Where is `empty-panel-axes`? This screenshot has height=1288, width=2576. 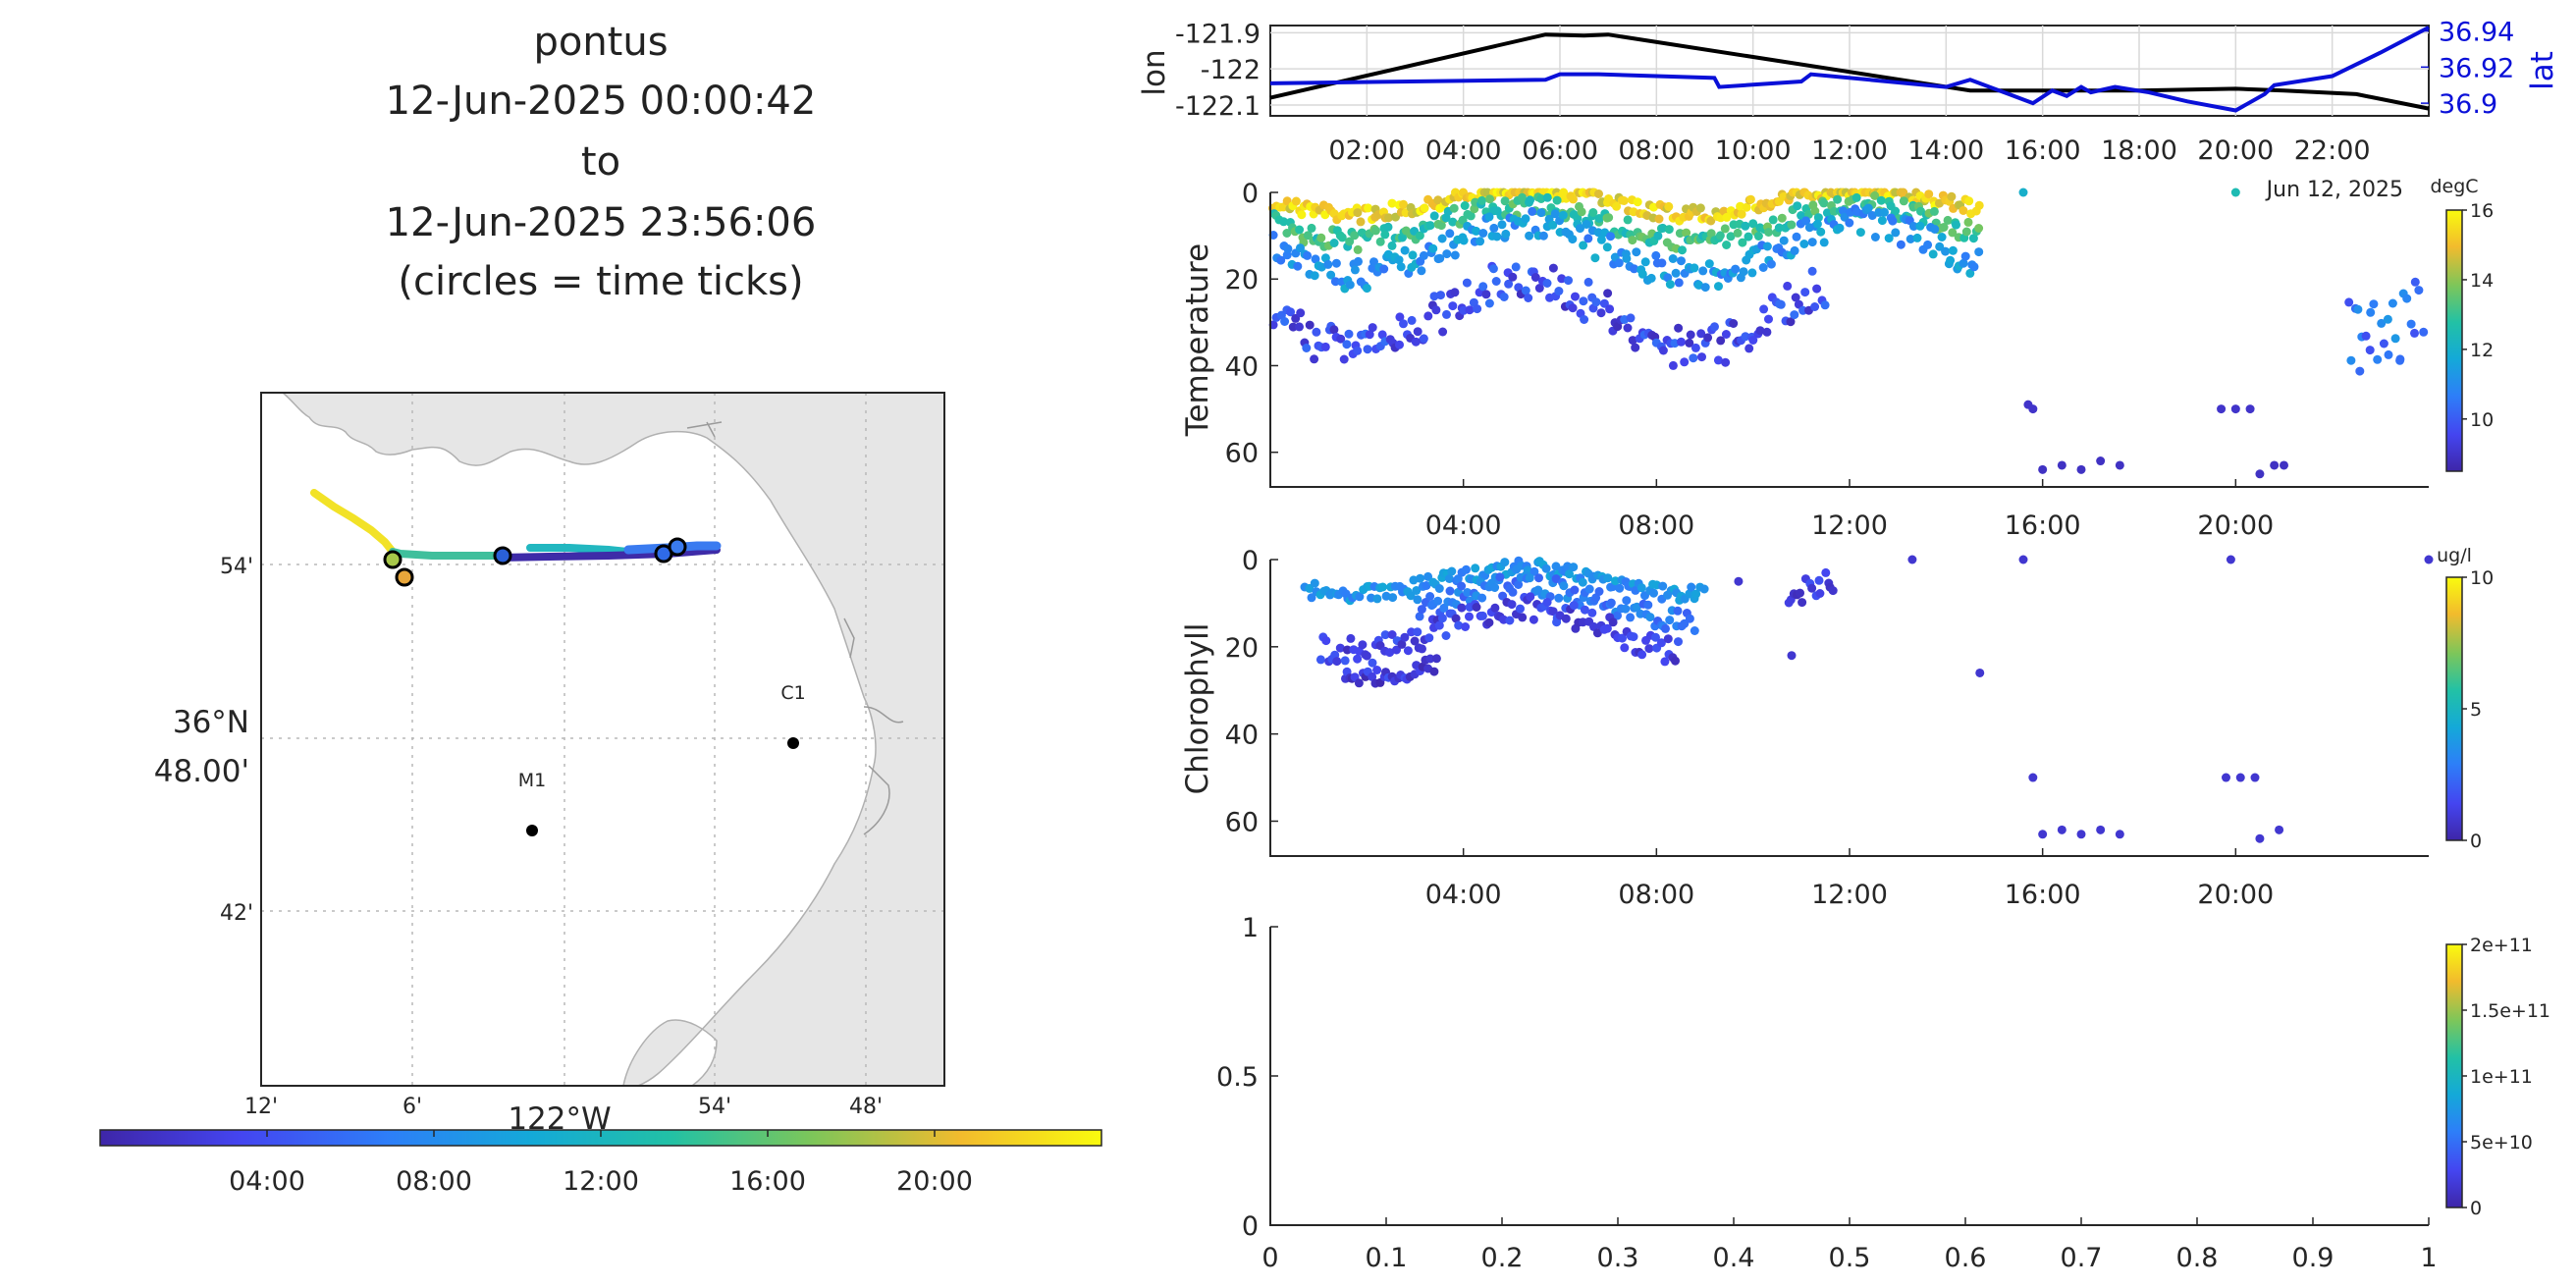
empty-panel-axes is located at coordinates (1849, 1076).